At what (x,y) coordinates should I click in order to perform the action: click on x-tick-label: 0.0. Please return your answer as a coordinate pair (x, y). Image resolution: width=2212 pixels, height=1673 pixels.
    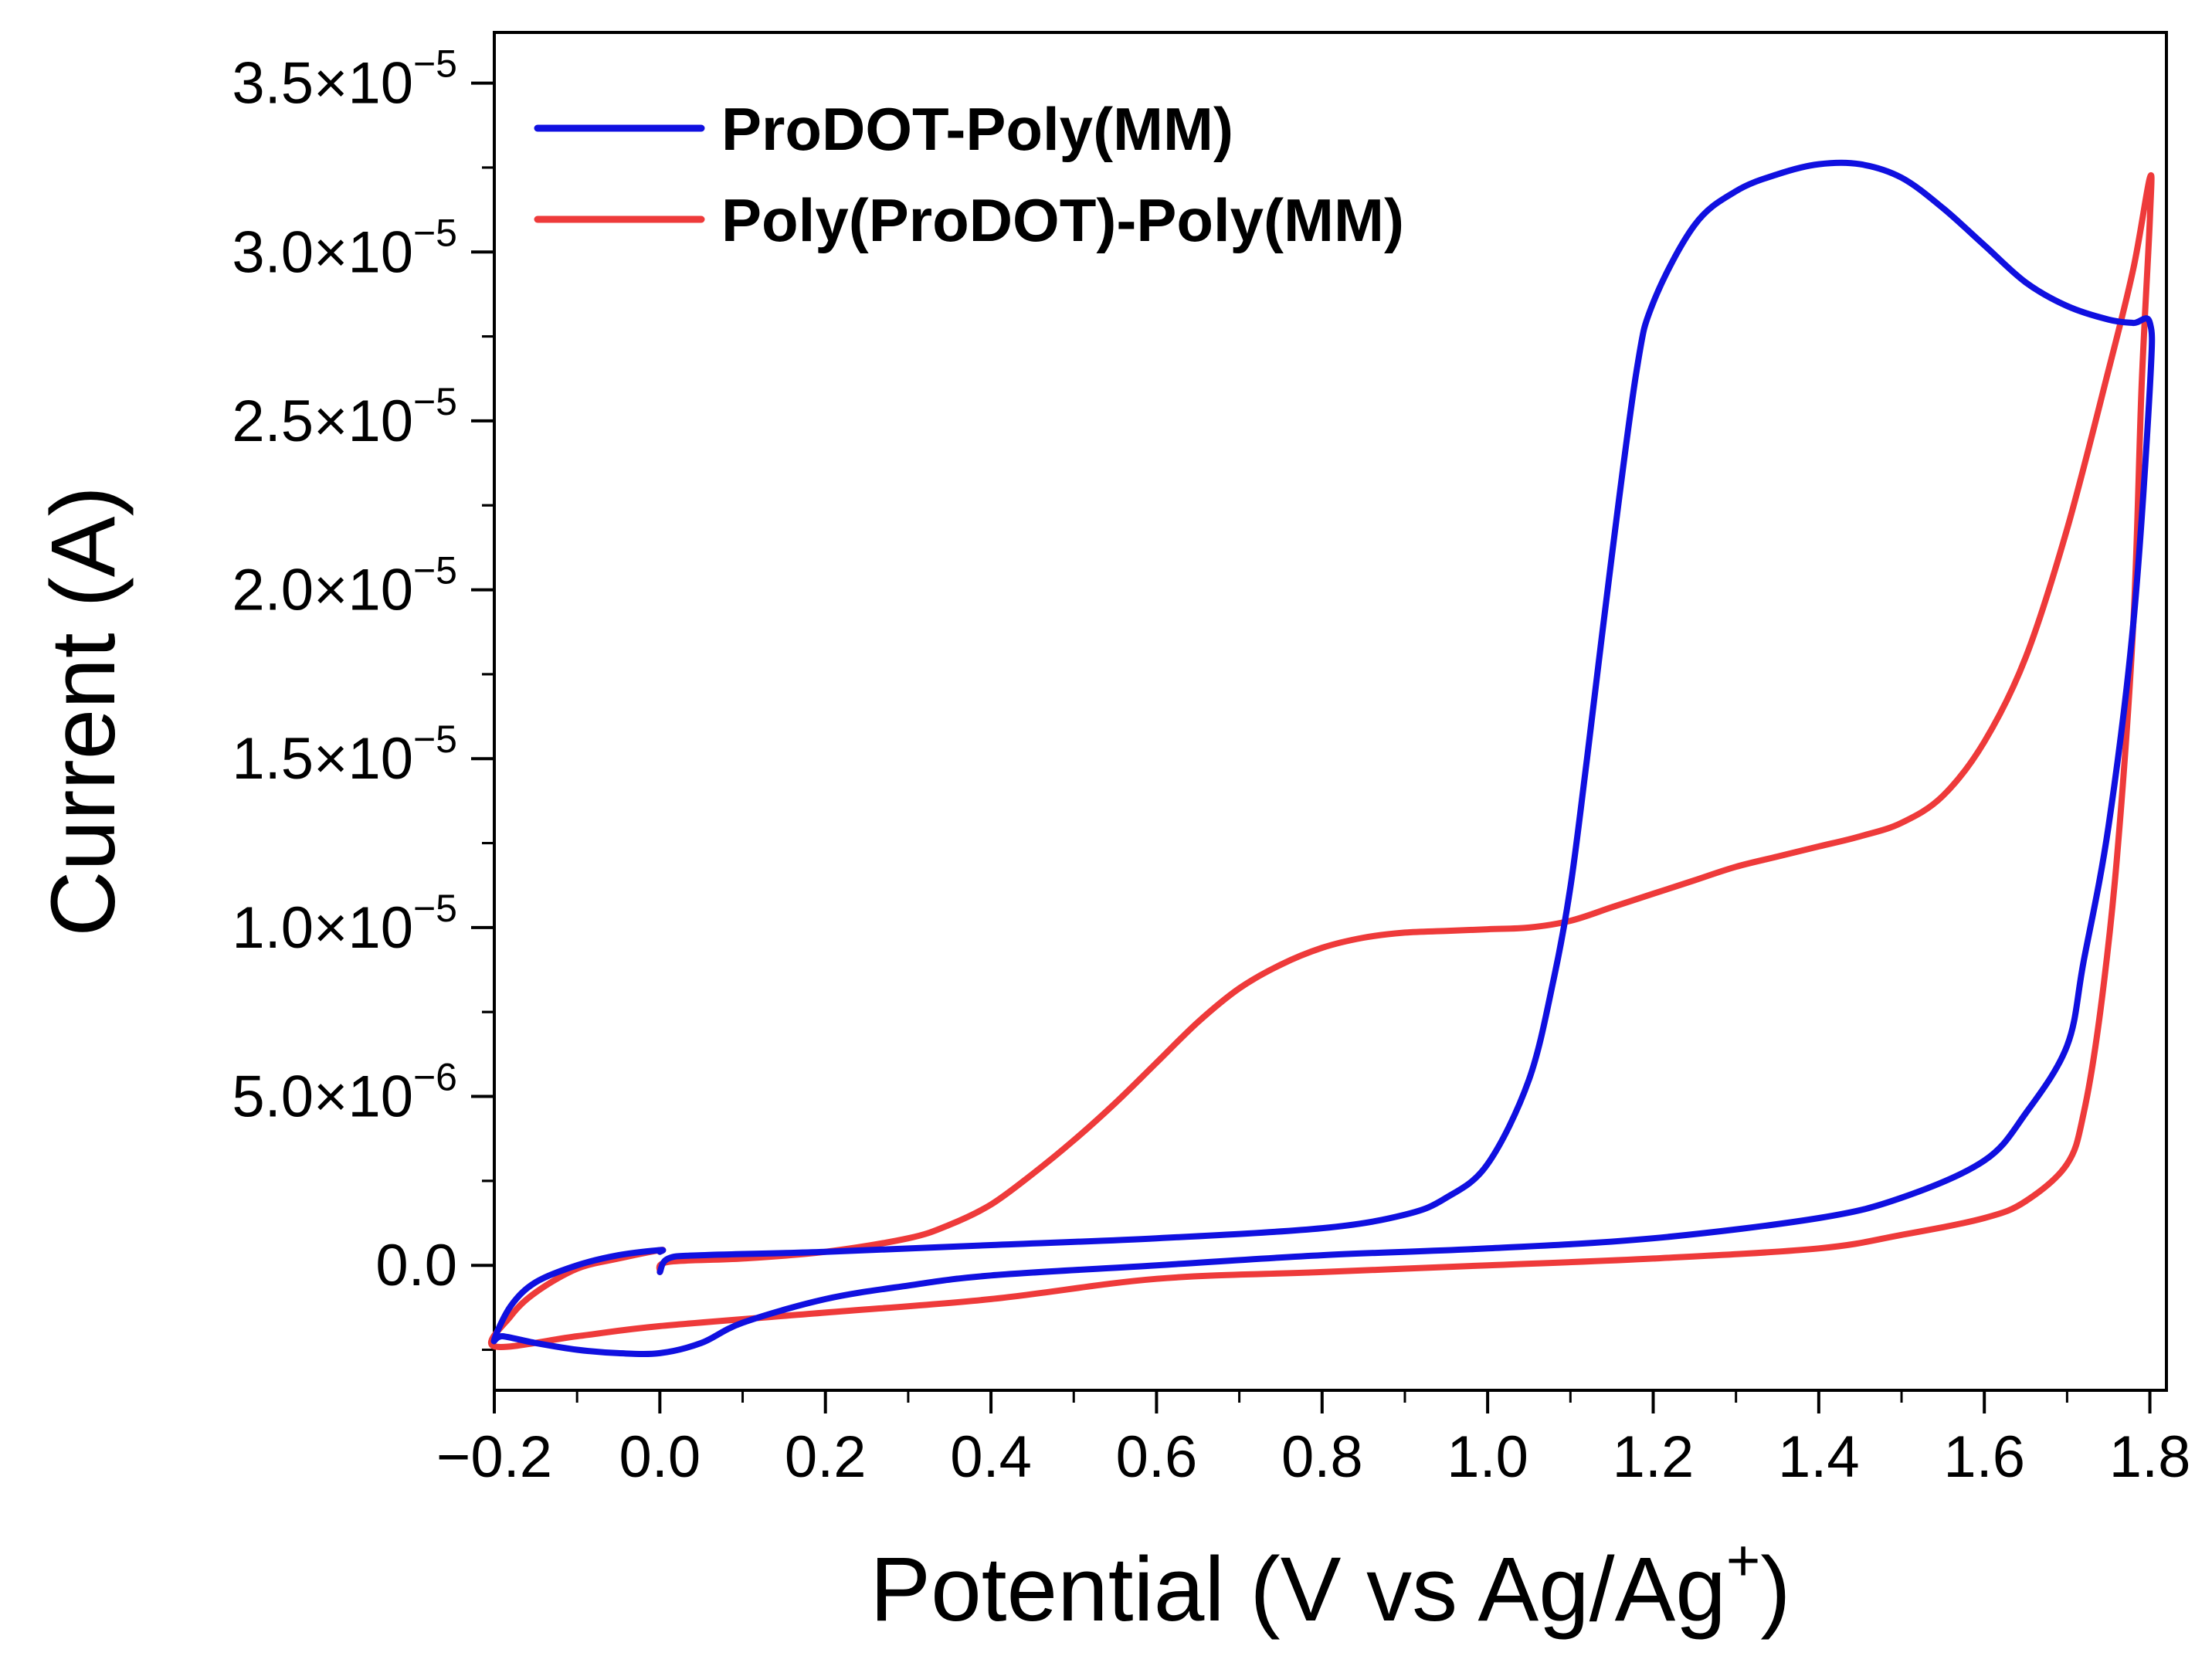
    Looking at the image, I should click on (660, 1457).